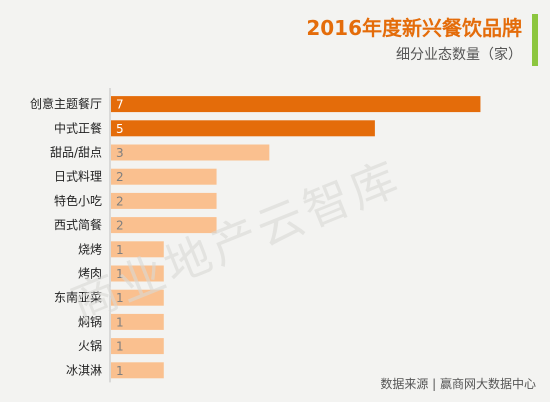  I want to click on data-source: 数据来源 | 赢商网大数据中心, so click(458, 384).